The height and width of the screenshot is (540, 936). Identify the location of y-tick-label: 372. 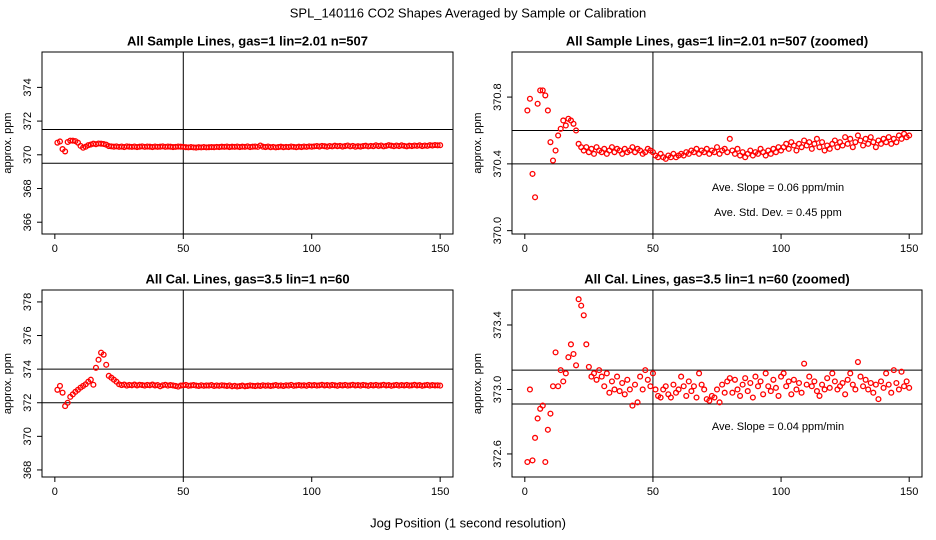
(28, 121).